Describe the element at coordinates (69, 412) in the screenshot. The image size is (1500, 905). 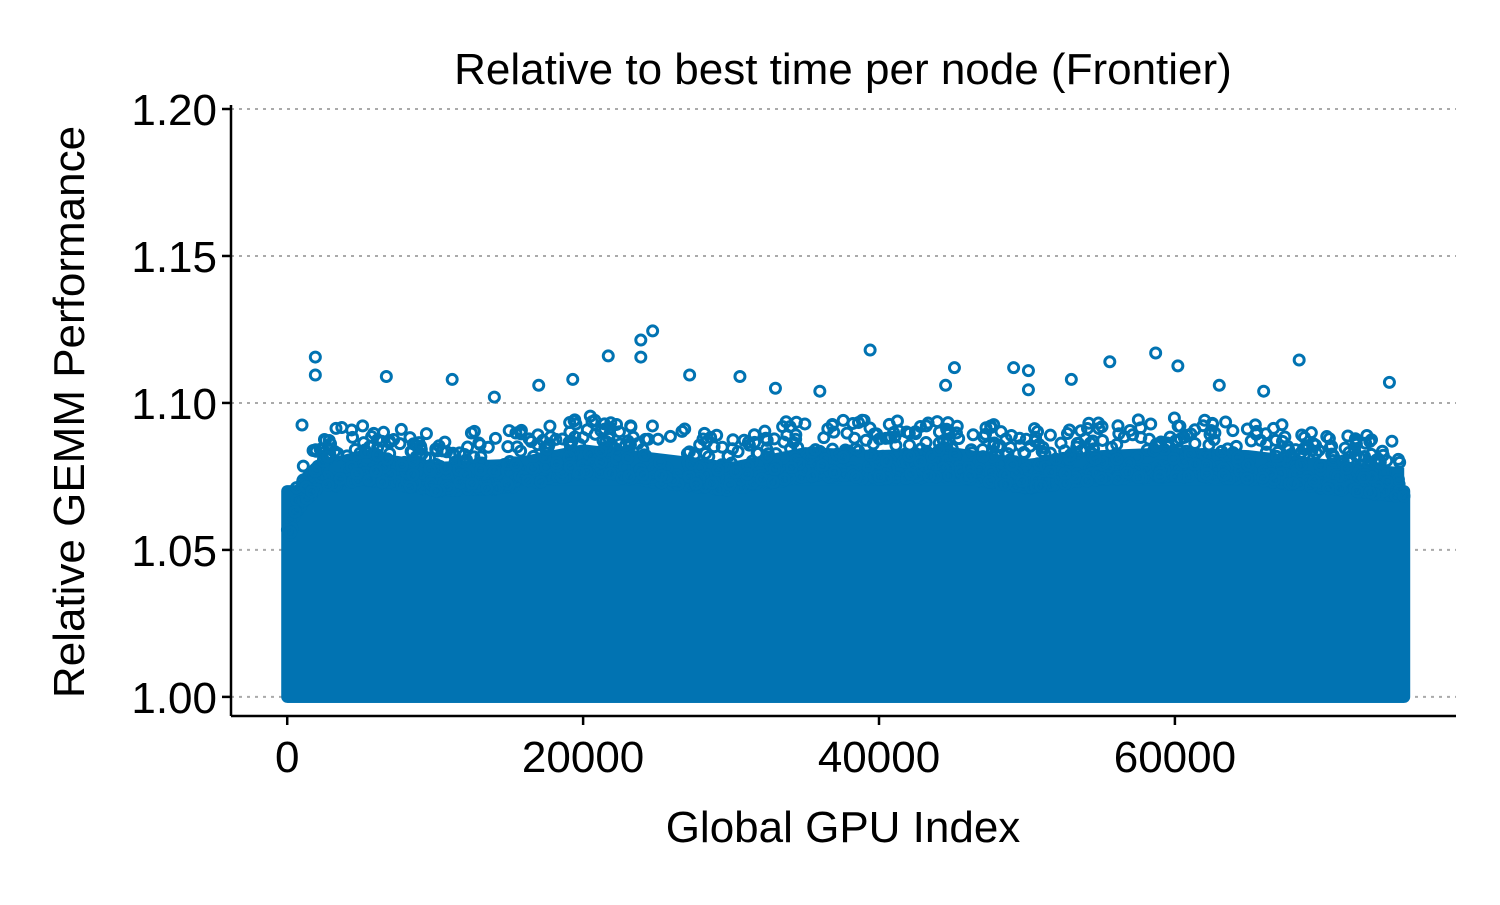
I see `y-axis-label: Relative GEMM Performance` at that location.